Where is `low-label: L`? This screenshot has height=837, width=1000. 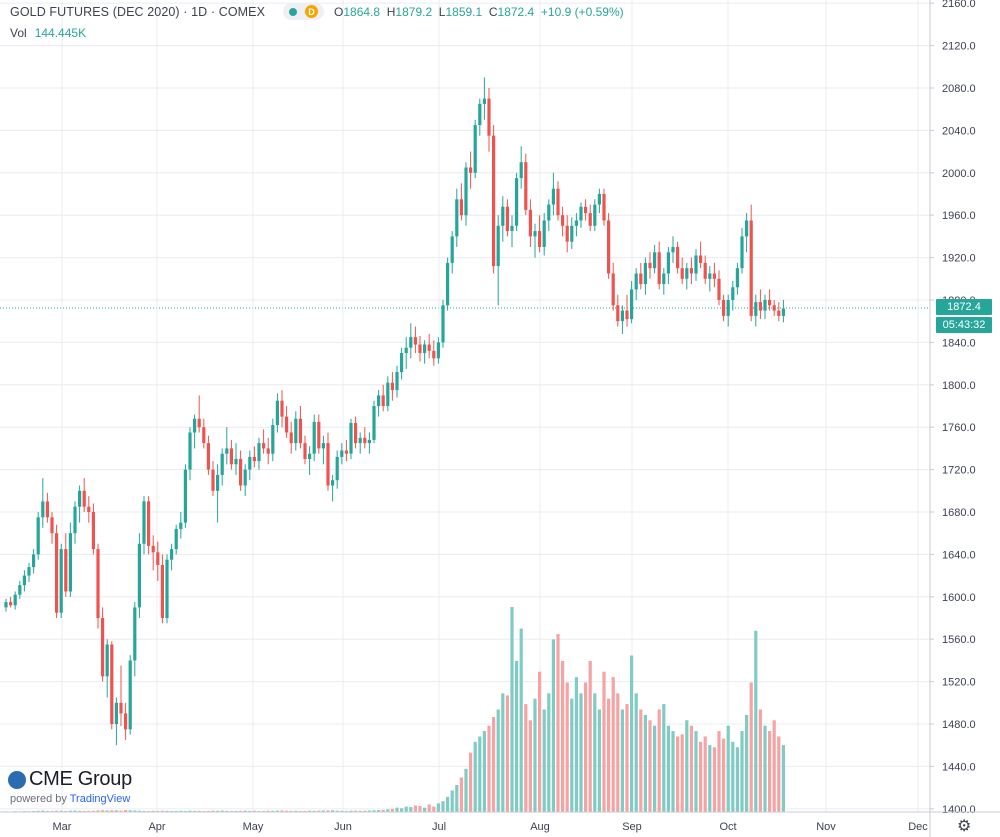
low-label: L is located at coordinates (442, 11).